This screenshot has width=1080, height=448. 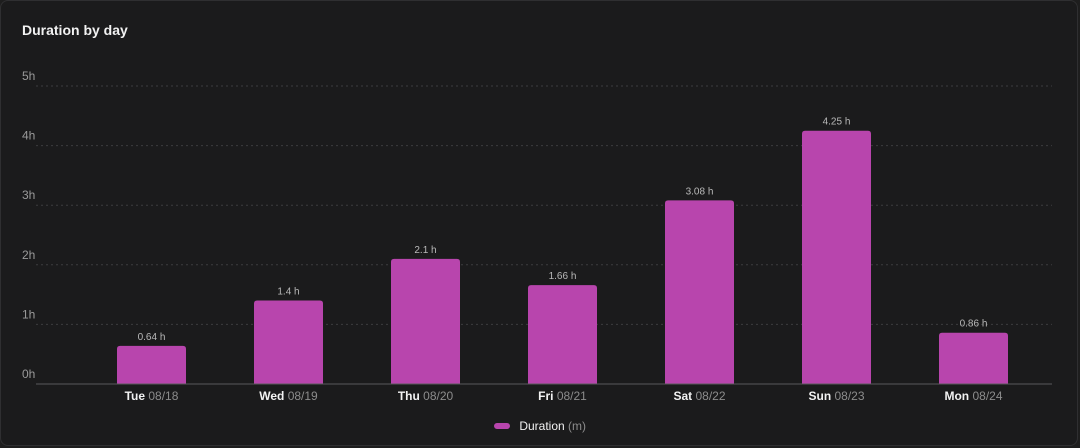 I want to click on x-tick-label: Tue 08/18, so click(x=152, y=396).